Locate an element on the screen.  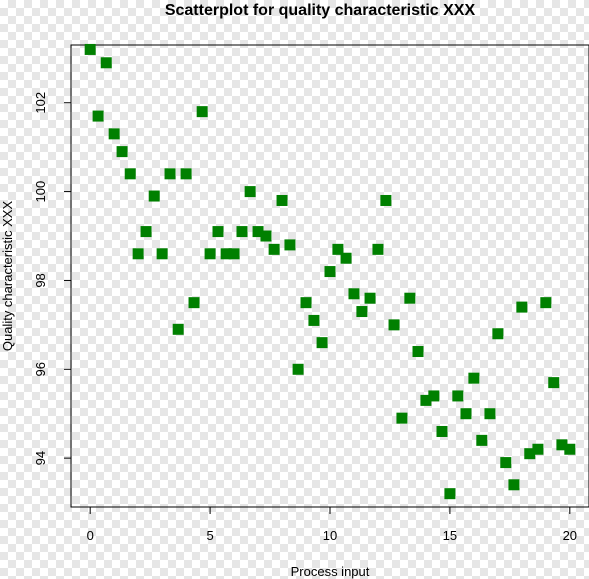
x-axis-label: Process input is located at coordinates (330, 571).